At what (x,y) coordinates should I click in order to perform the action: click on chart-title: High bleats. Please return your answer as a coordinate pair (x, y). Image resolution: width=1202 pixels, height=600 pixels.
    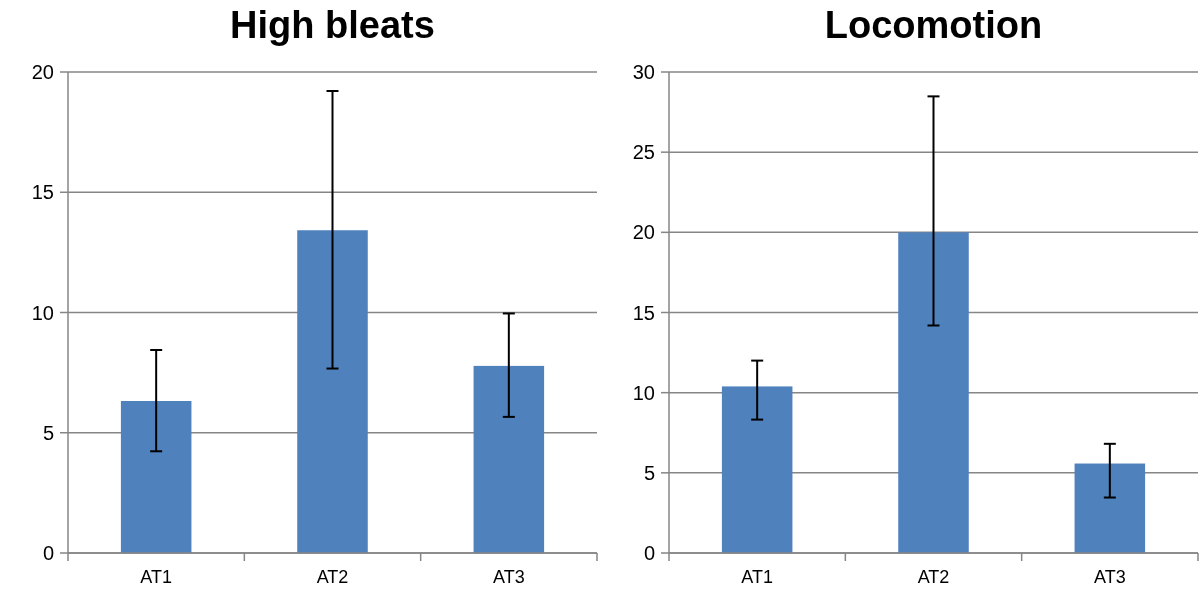
    Looking at the image, I should click on (332, 25).